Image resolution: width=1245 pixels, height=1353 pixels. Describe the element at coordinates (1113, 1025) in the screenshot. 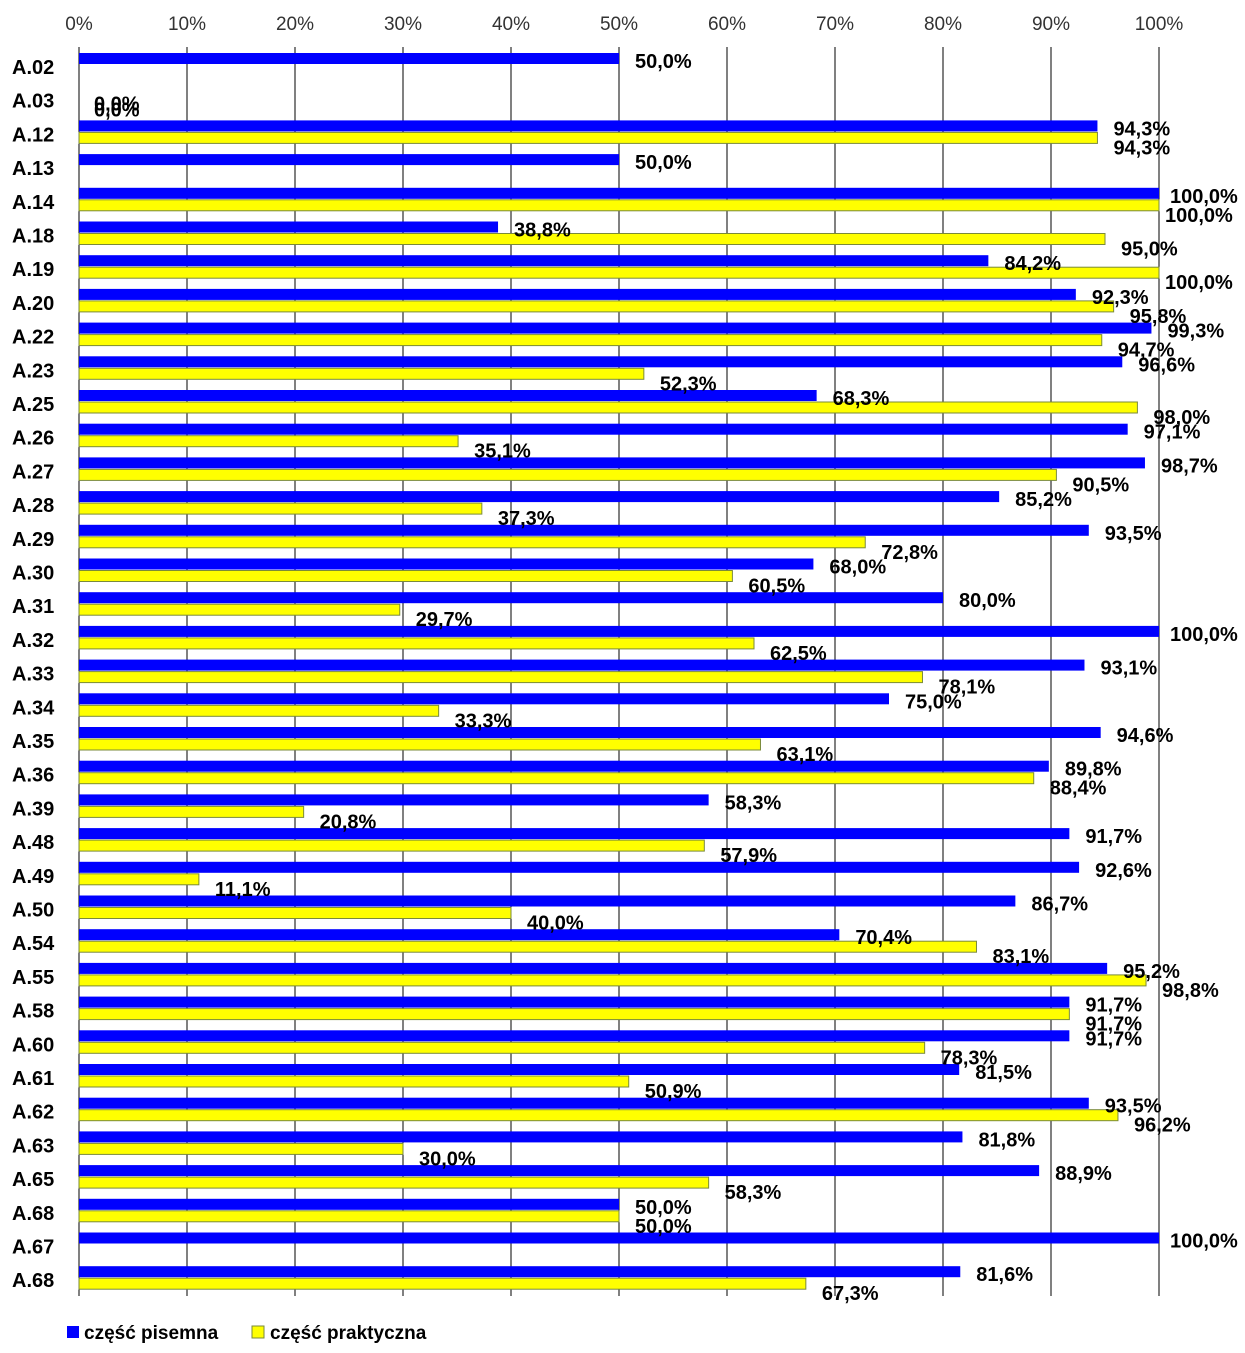

I see `data-label-czesc-praktyczna: 91,7%` at that location.